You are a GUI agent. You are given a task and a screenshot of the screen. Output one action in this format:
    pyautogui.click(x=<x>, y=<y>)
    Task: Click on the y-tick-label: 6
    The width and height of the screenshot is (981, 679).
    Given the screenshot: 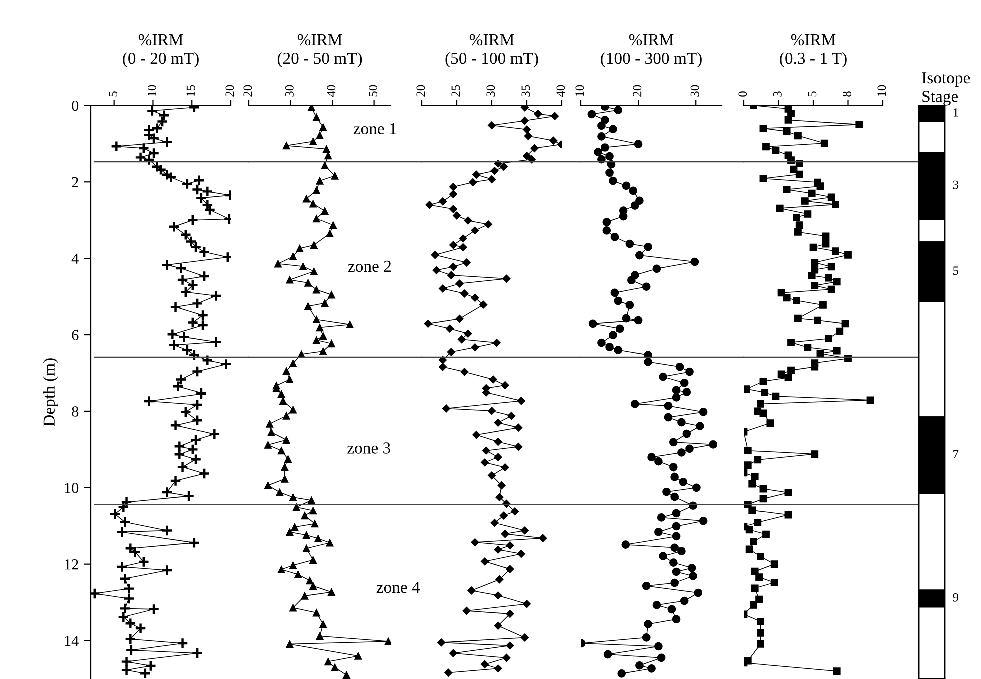 What is the action you would take?
    pyautogui.click(x=75, y=335)
    